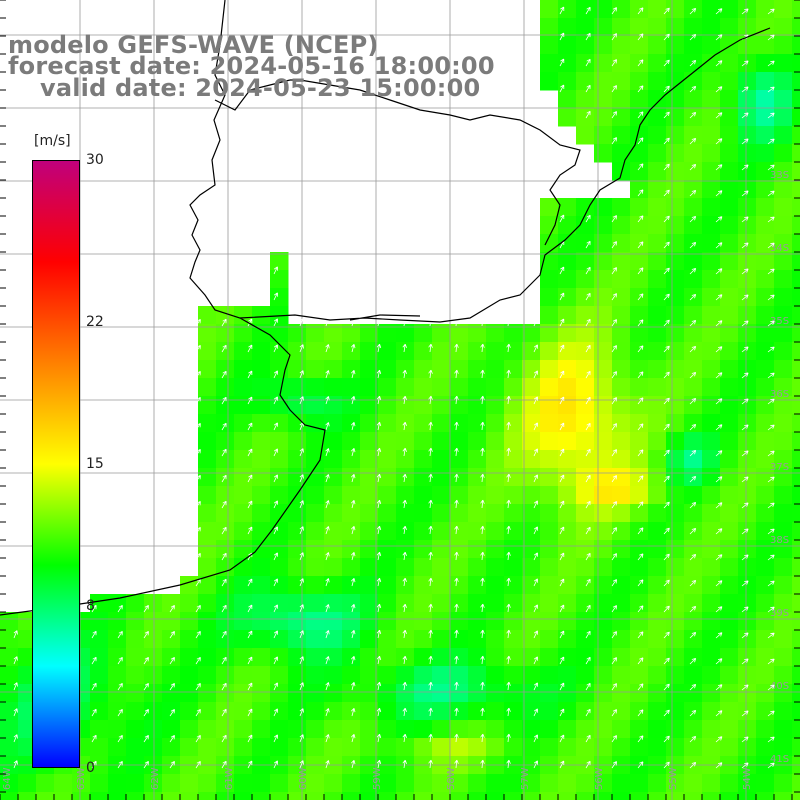 The image size is (800, 800). What do you see at coordinates (779, 394) in the screenshot?
I see `latitude-label: 36S` at bounding box center [779, 394].